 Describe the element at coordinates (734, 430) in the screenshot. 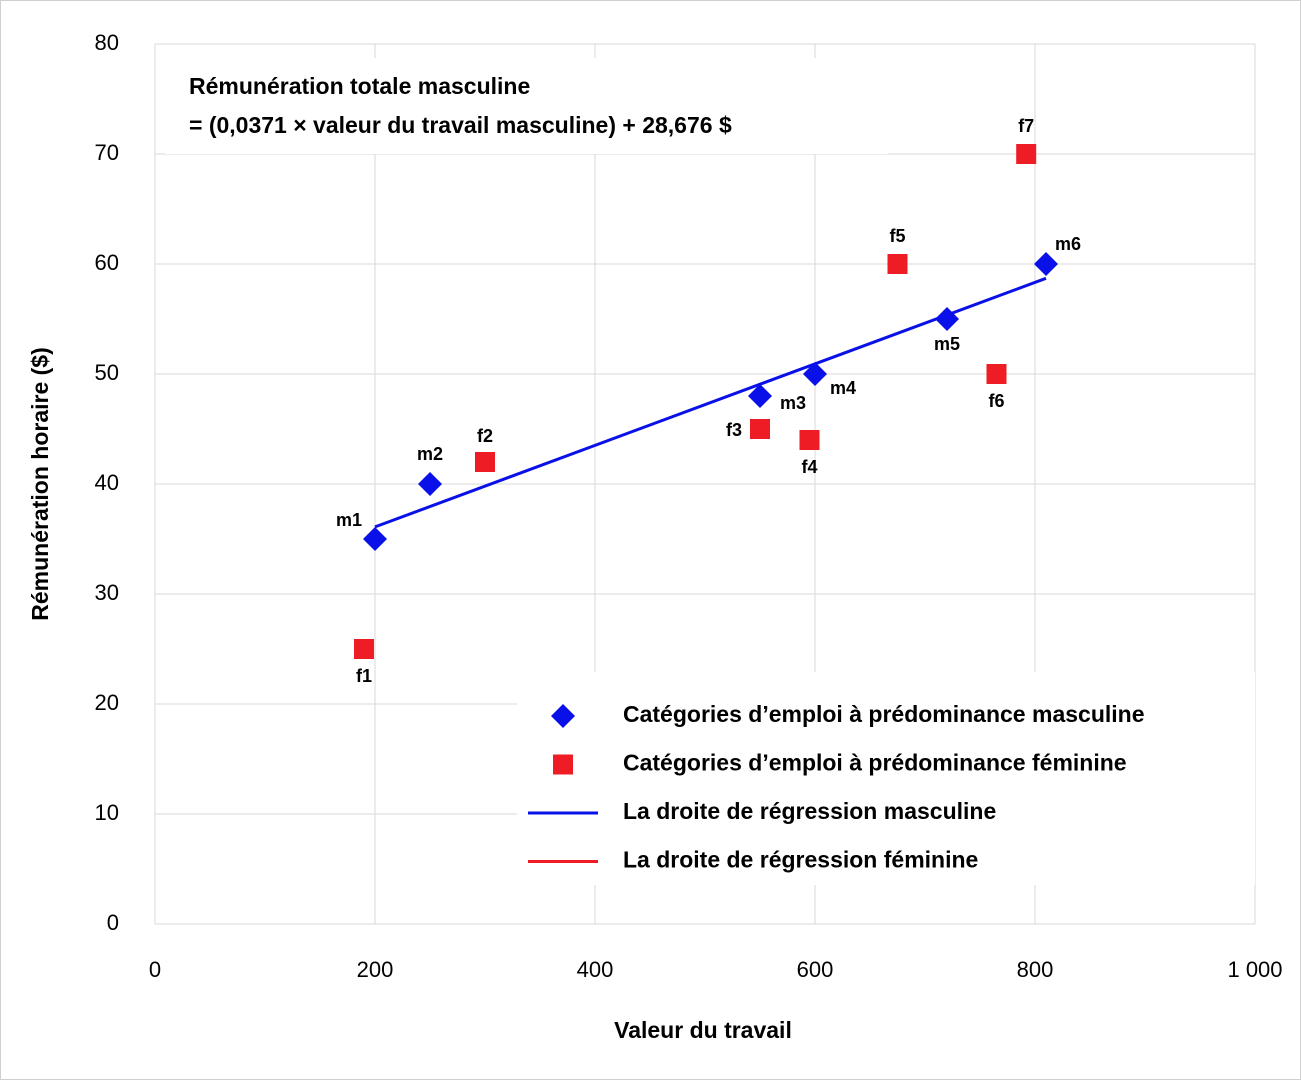

I see `point-label: f3` at that location.